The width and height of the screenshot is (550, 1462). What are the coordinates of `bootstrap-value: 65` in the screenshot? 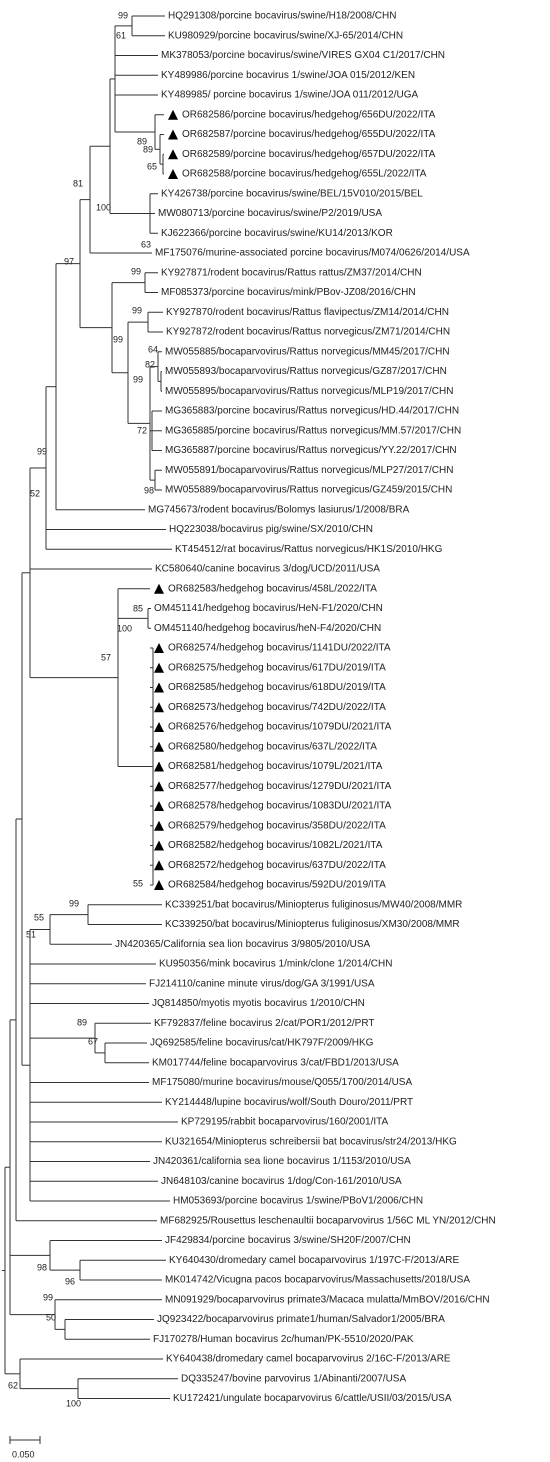 It's located at (152, 166).